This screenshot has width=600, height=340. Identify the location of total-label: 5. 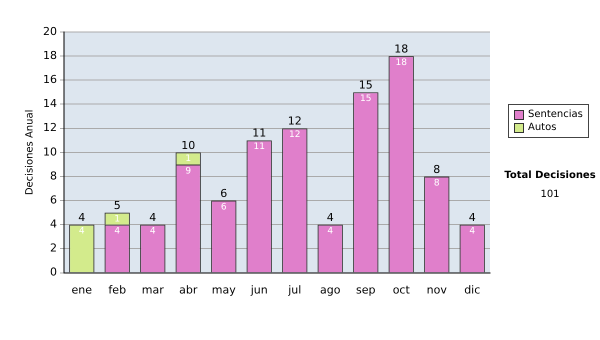
(117, 205).